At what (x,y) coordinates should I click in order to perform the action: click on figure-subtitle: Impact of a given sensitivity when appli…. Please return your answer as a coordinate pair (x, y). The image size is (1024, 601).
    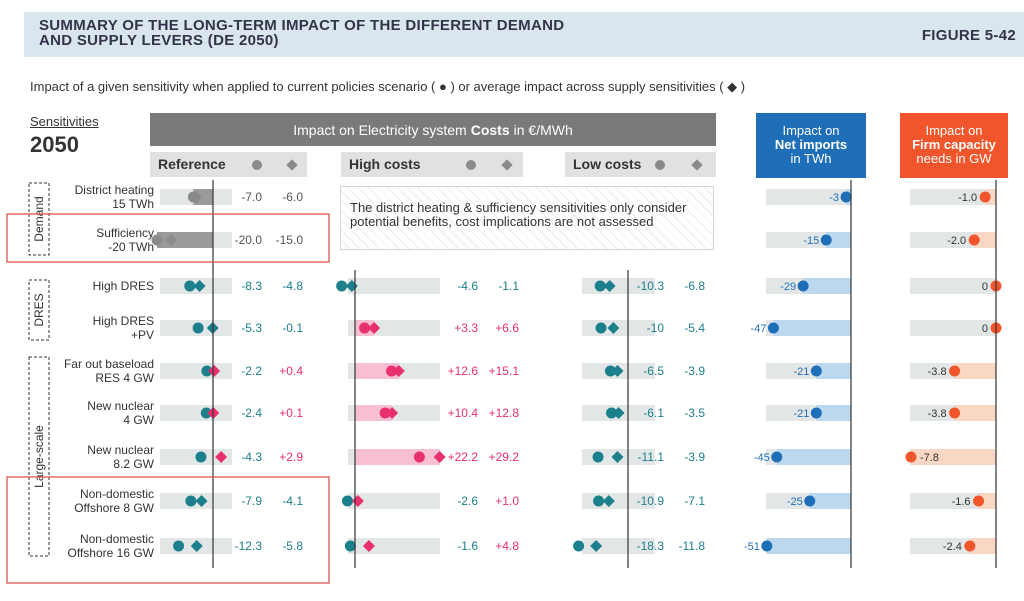
    Looking at the image, I should click on (388, 86).